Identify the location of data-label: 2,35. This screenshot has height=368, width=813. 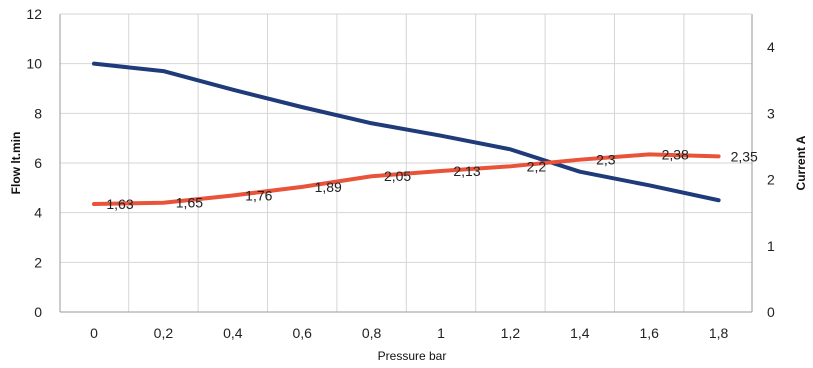
(744, 156).